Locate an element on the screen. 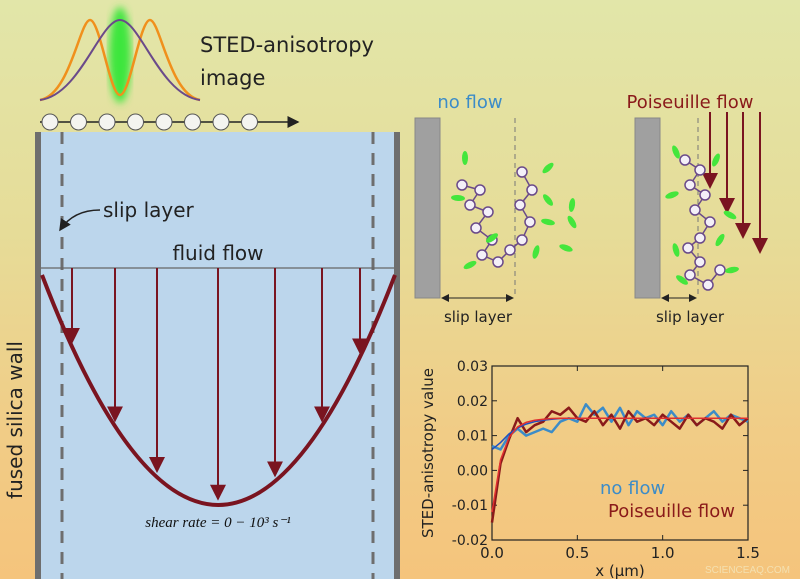  x-tick-label: 0.0 is located at coordinates (492, 553).